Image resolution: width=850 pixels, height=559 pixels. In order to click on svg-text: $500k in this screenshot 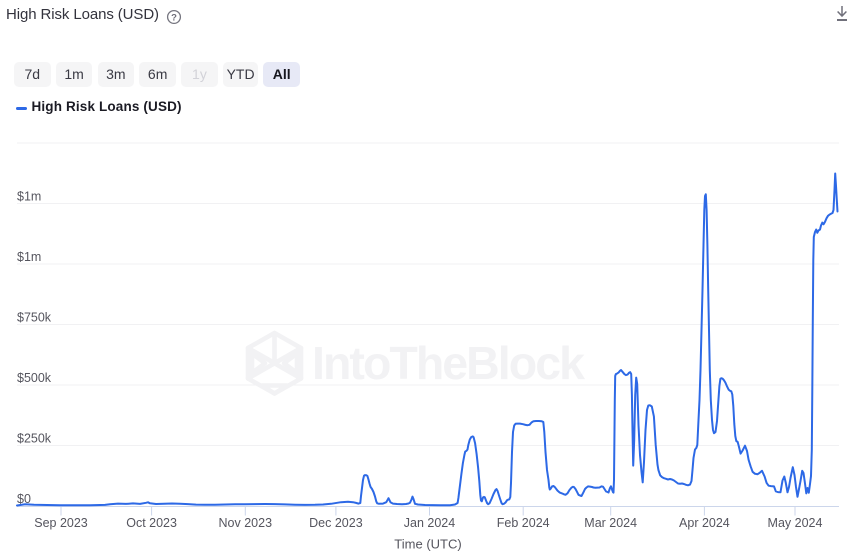, I will do `click(34, 378)`.